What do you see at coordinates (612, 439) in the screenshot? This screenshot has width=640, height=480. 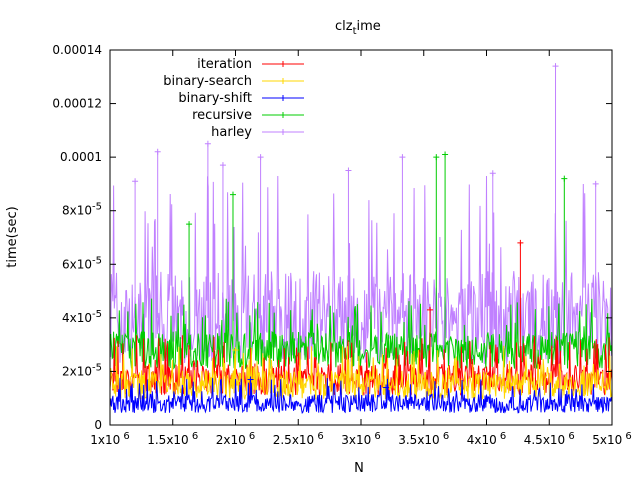 I see `x-tick-label-8: 5x10 6` at bounding box center [612, 439].